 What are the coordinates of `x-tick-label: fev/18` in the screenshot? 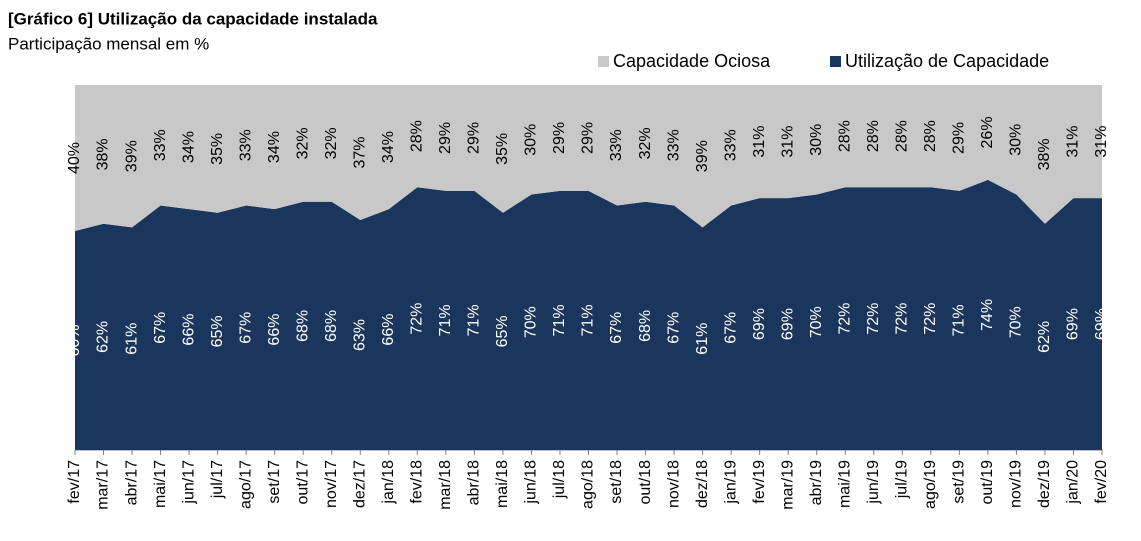 It's located at (417, 482).